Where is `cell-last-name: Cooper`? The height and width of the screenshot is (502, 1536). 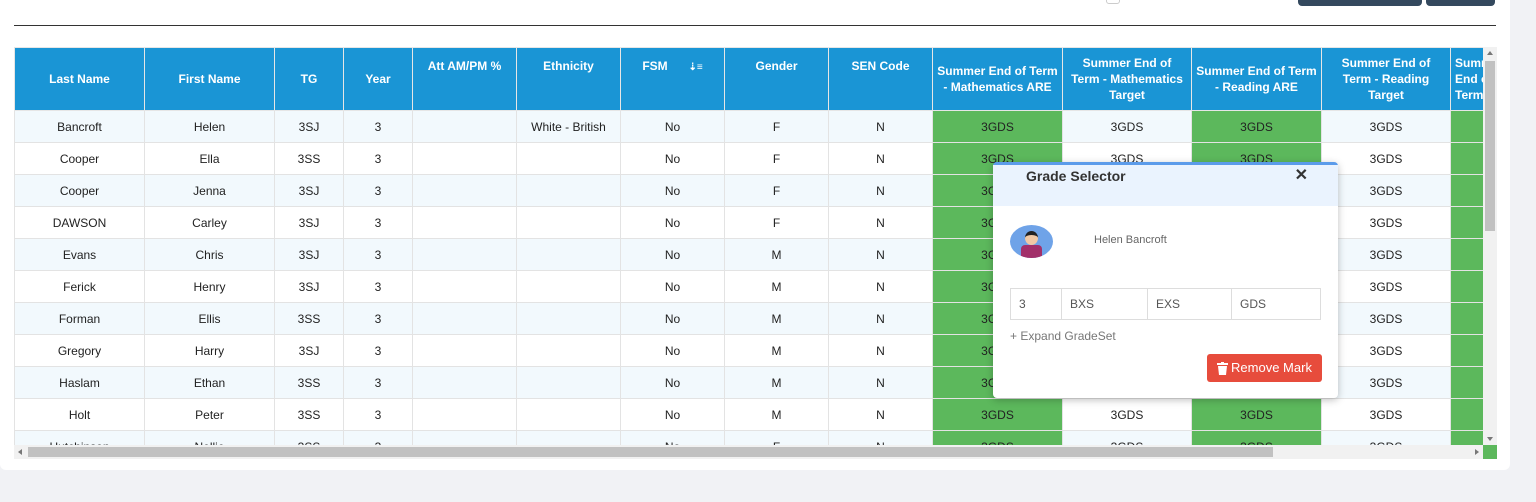 cell-last-name: Cooper is located at coordinates (79, 190).